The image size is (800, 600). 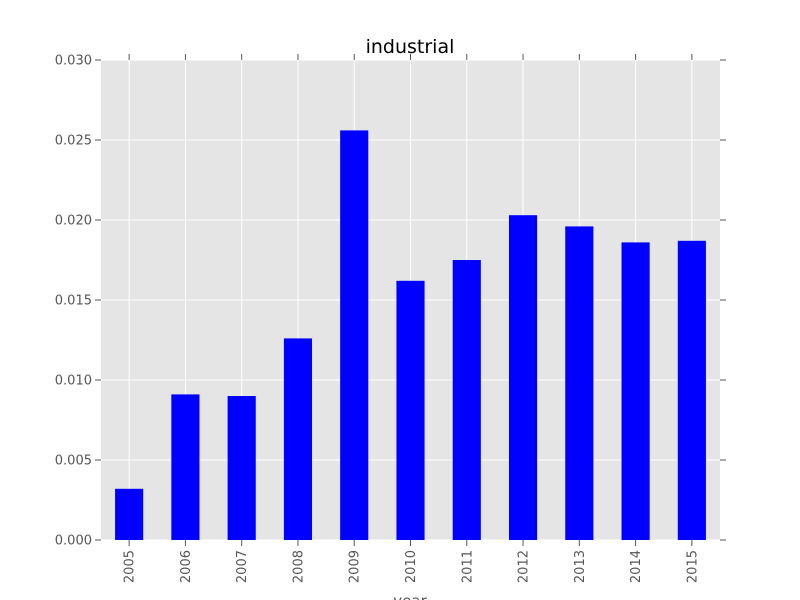 I want to click on x-tick-label: 2005, so click(x=130, y=566).